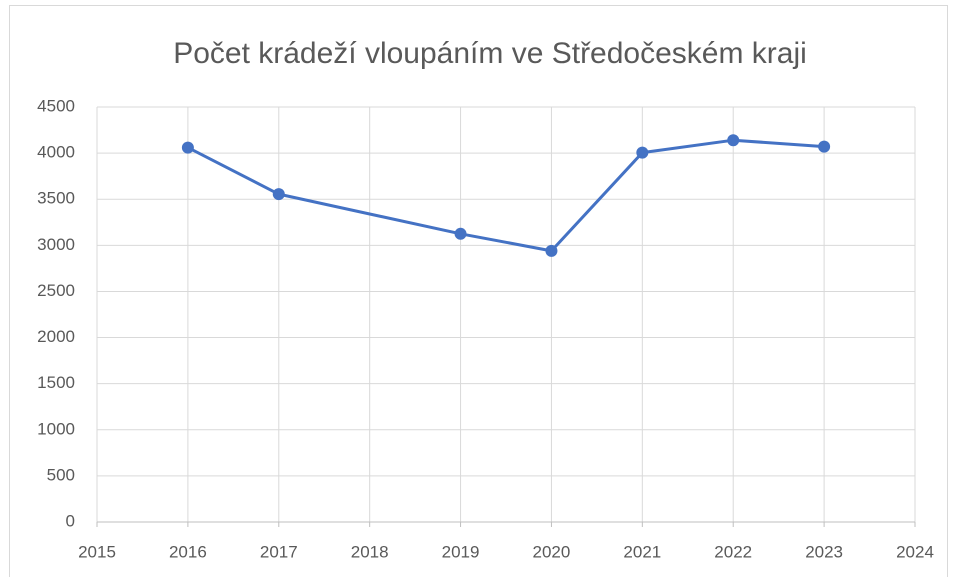 Image resolution: width=954 pixels, height=577 pixels. What do you see at coordinates (56, 290) in the screenshot?
I see `y-tick-label: 2500` at bounding box center [56, 290].